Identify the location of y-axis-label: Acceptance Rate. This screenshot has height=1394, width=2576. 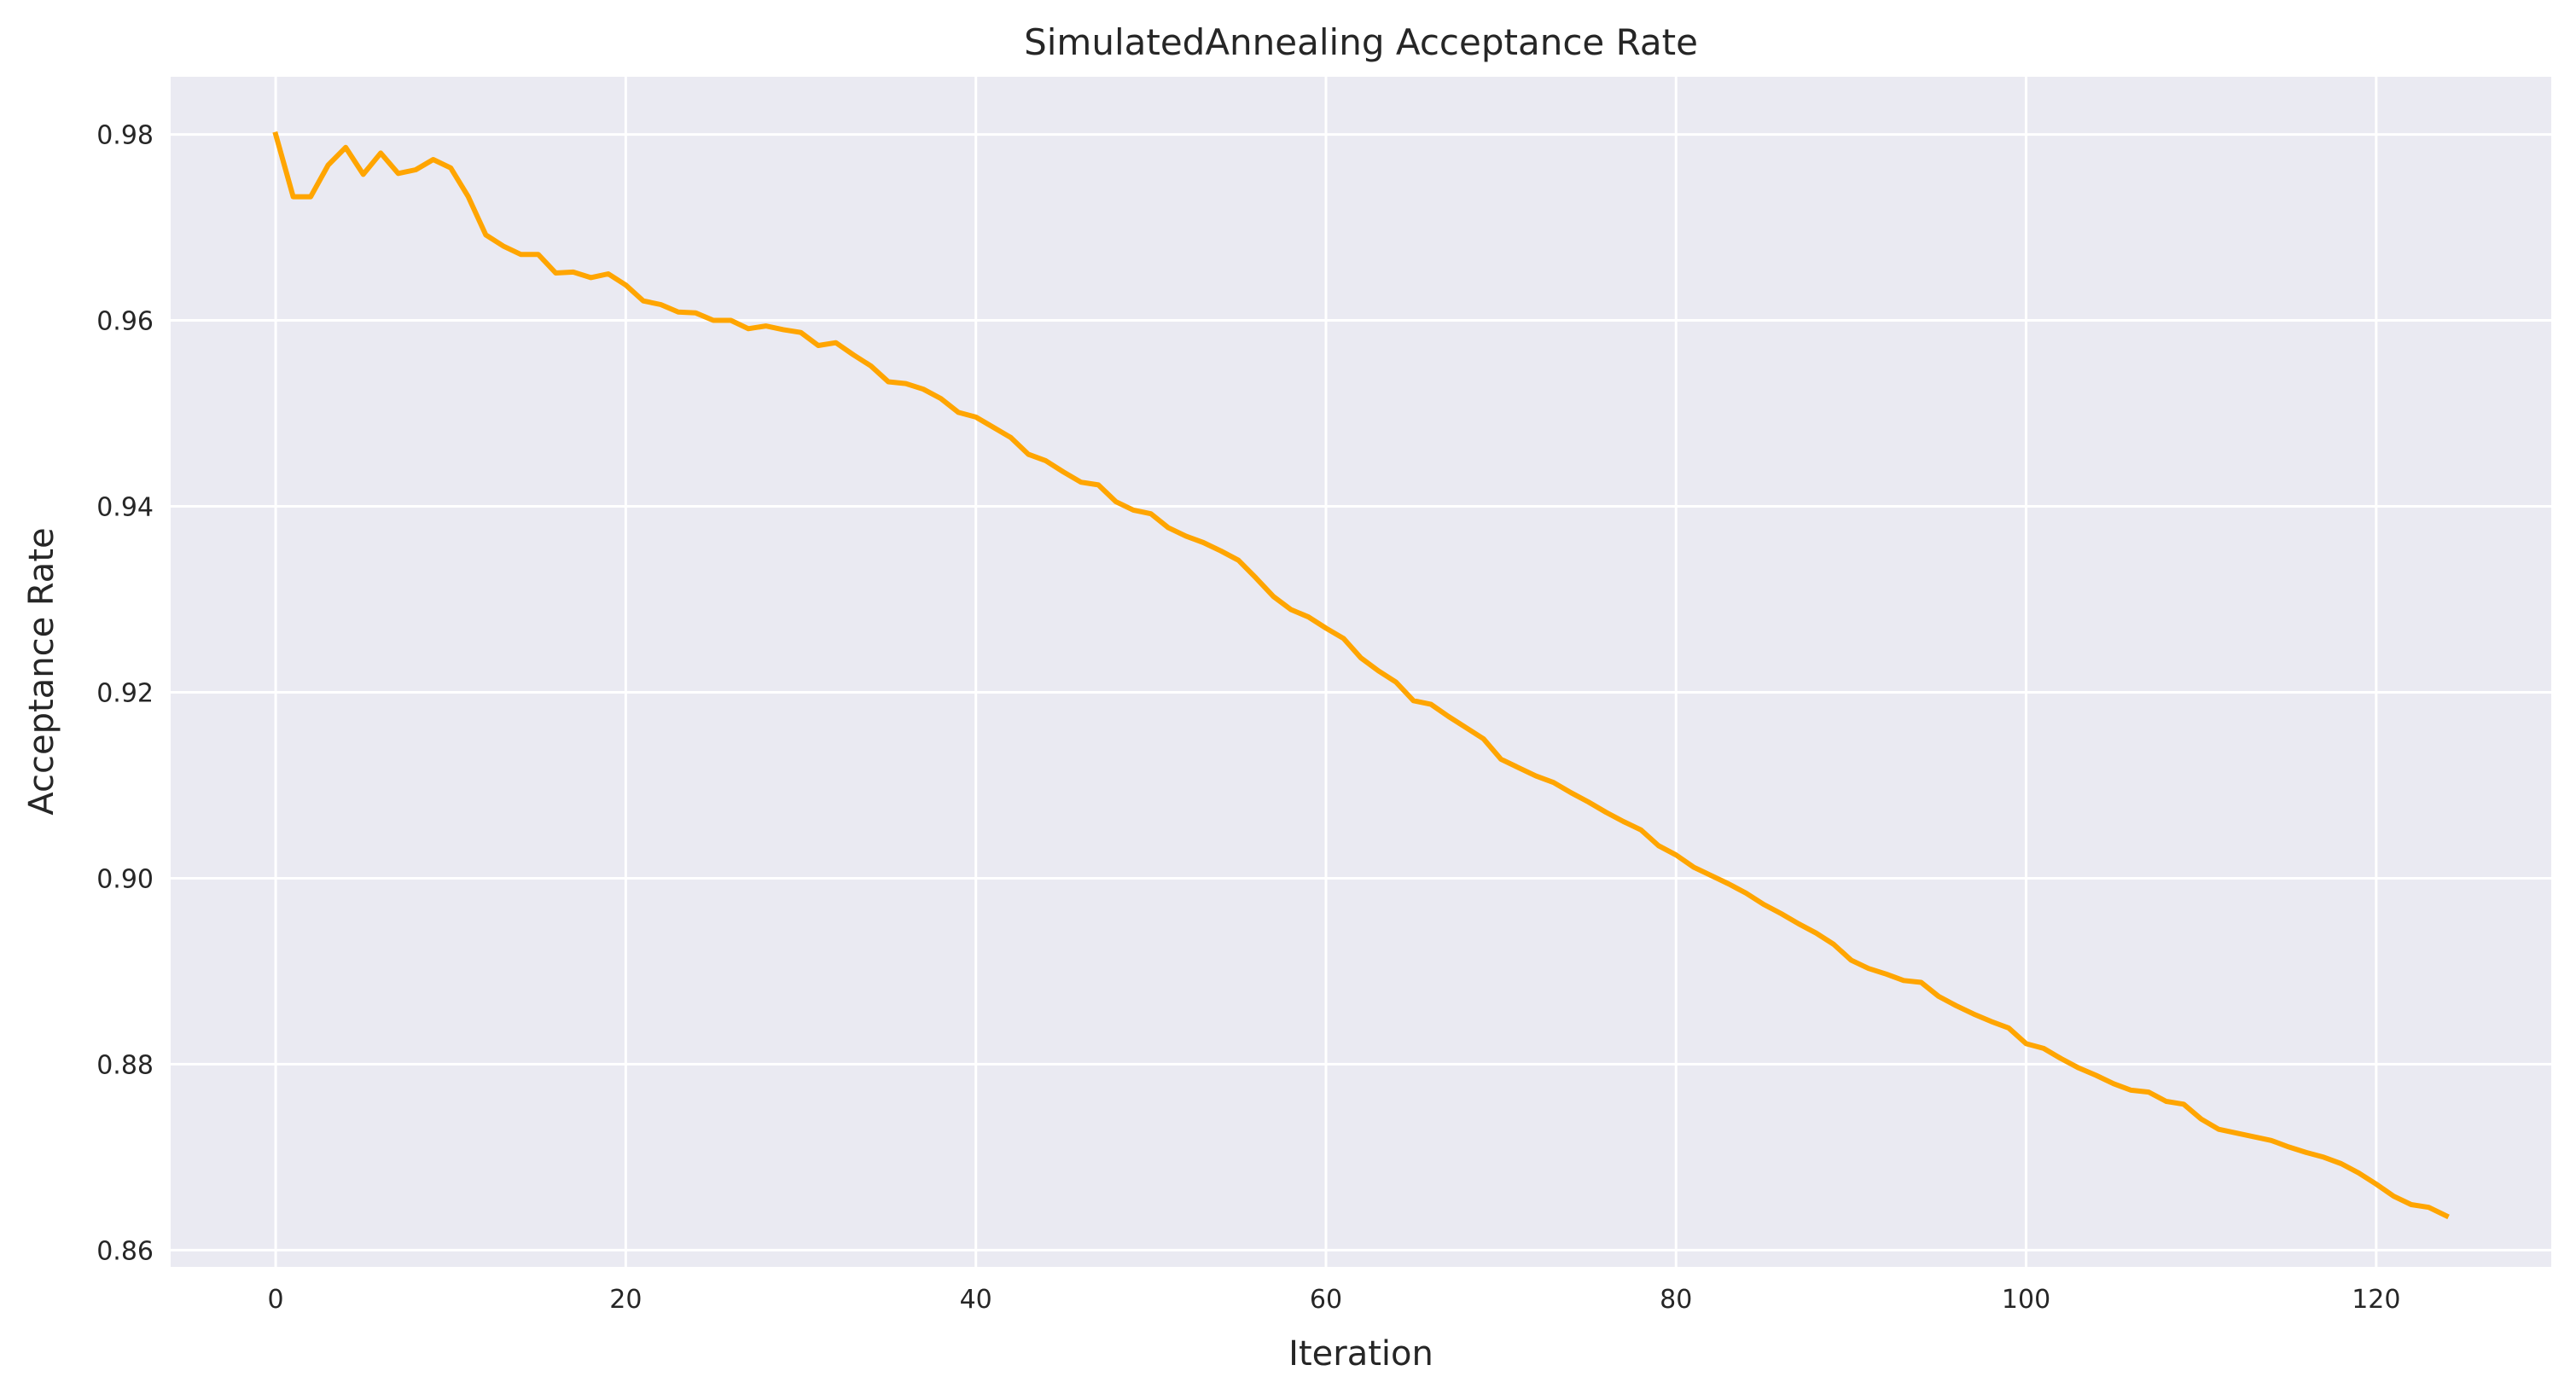
(41, 671).